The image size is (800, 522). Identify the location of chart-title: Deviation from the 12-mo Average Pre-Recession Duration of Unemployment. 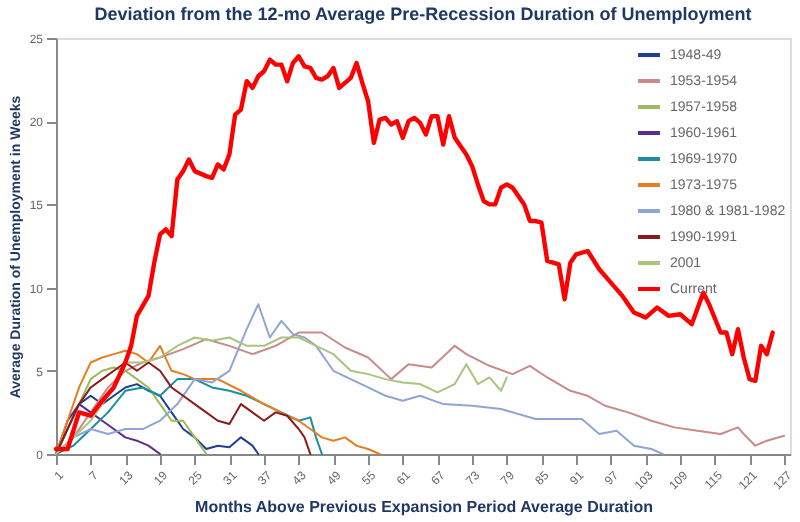
(423, 14).